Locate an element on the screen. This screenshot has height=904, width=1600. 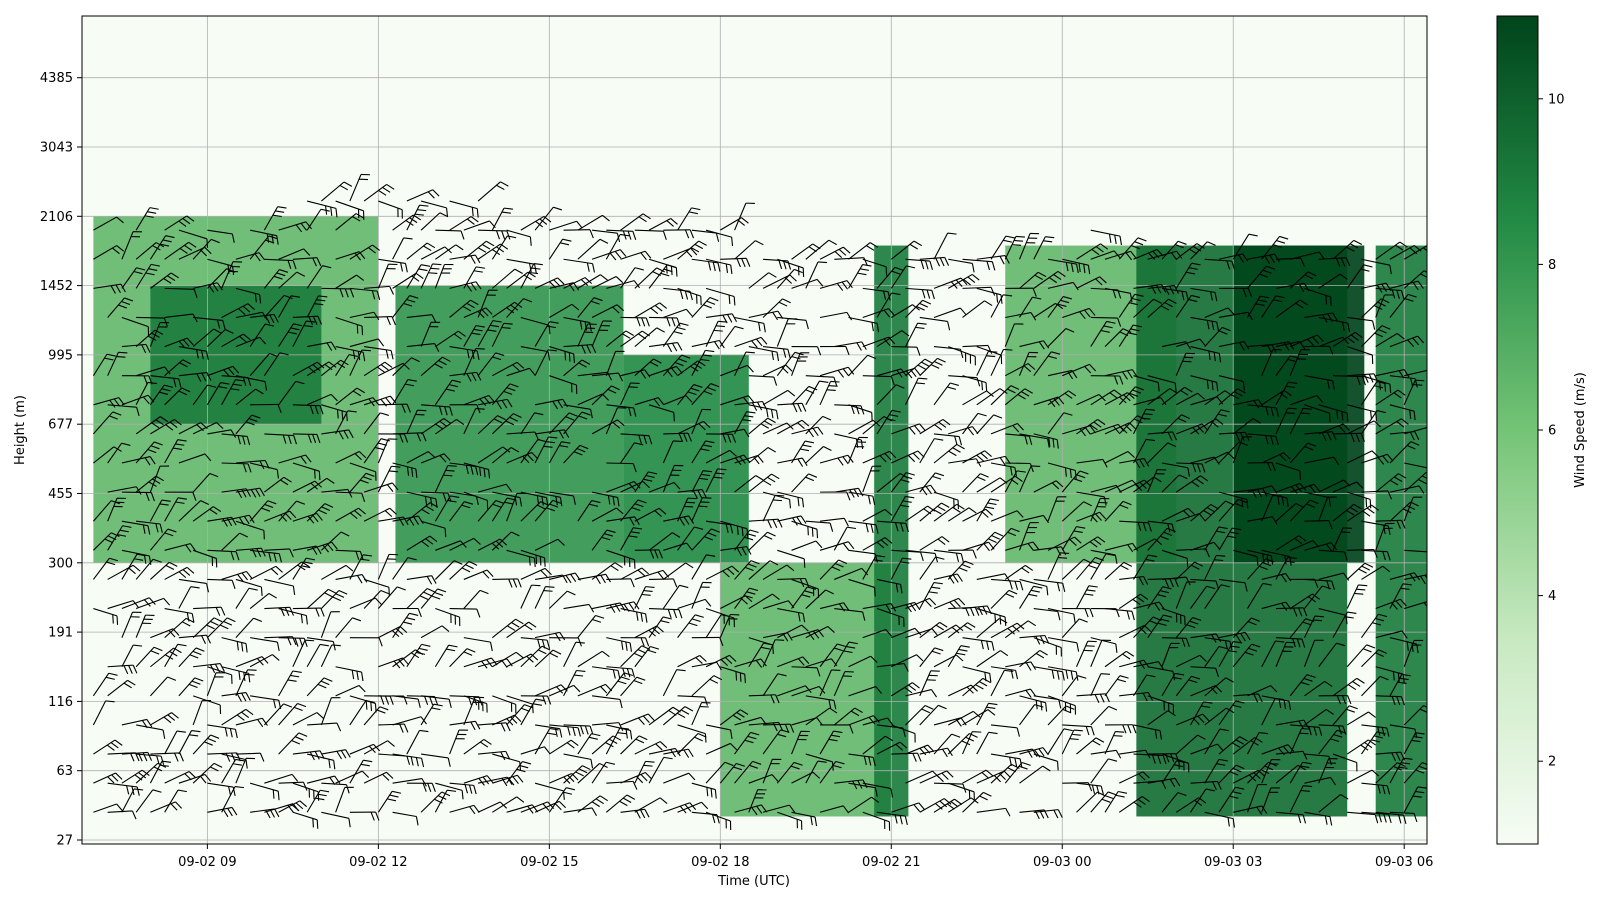
colorbar-tick-label: 4 is located at coordinates (1552, 596).